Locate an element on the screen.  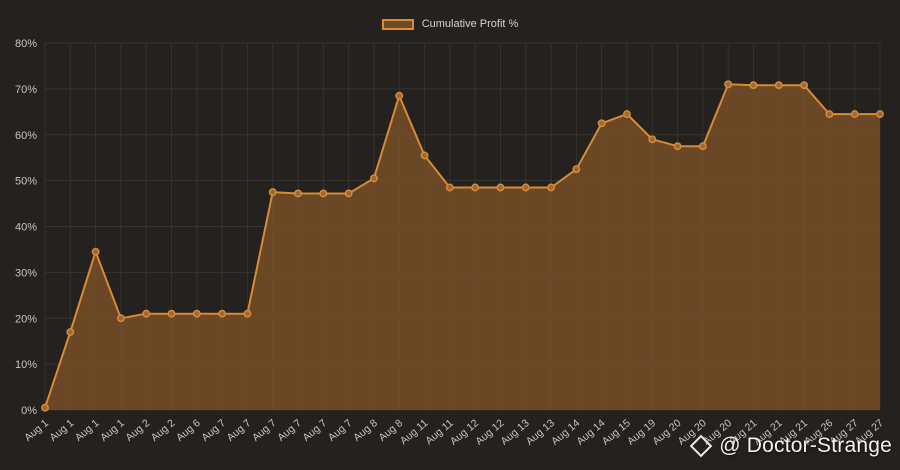
y-tick-label: 50% is located at coordinates (26, 182).